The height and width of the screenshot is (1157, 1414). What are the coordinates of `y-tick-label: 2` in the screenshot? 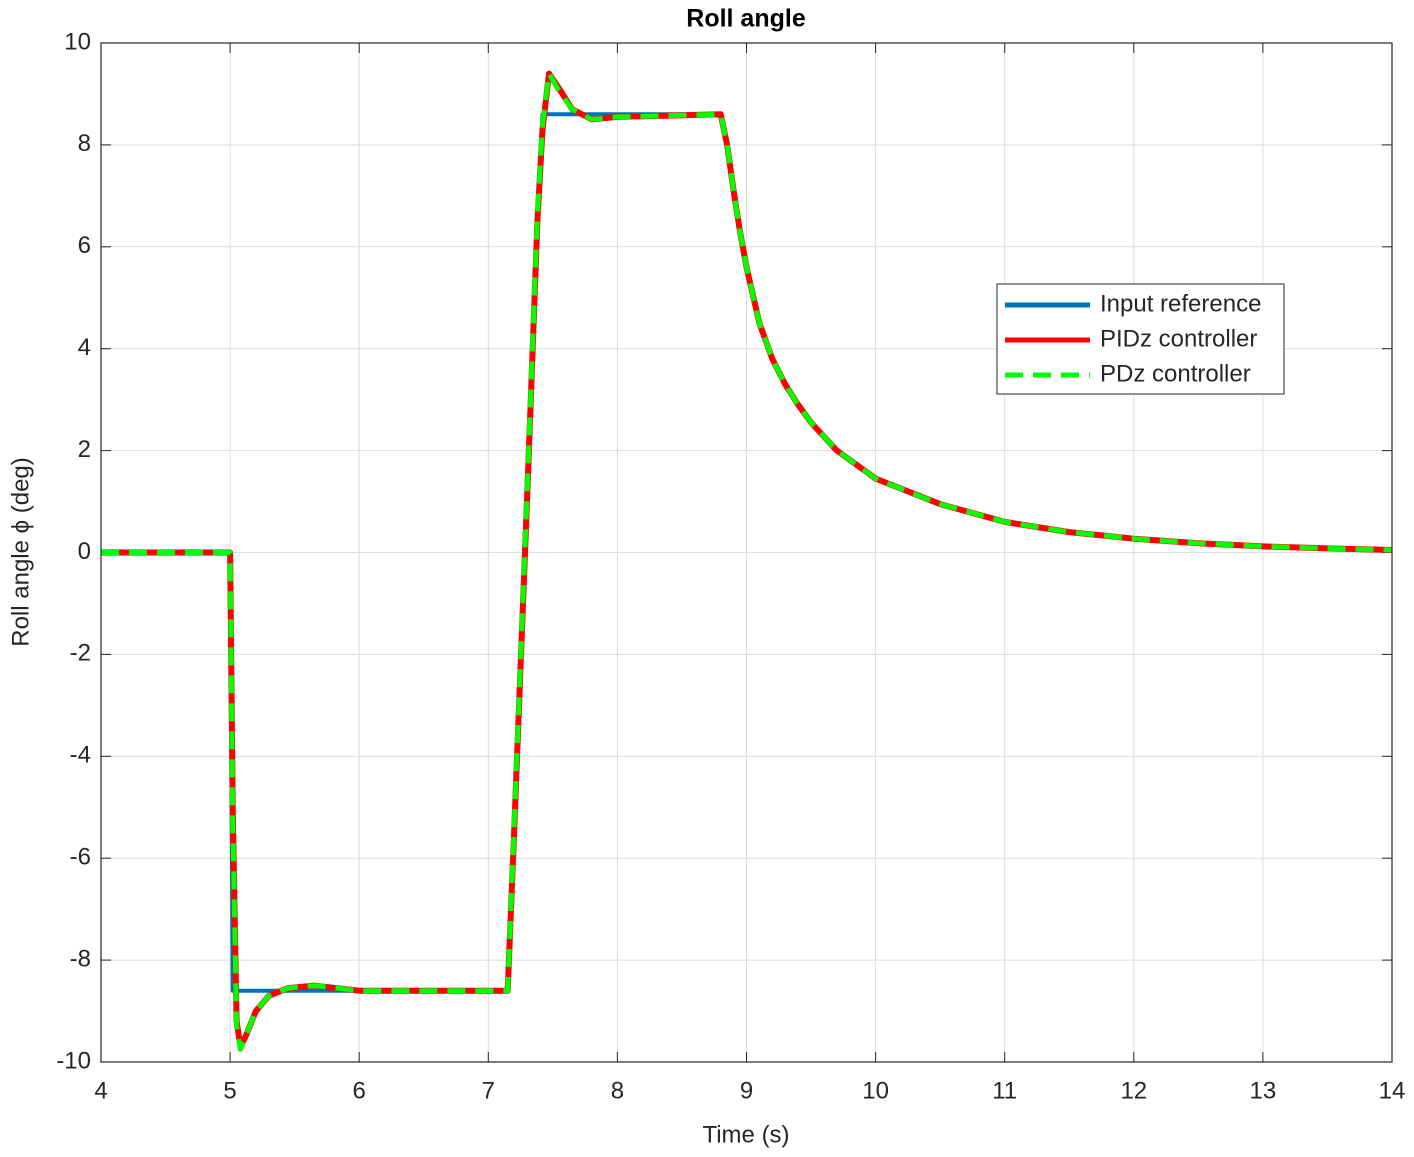 It's located at (84, 449).